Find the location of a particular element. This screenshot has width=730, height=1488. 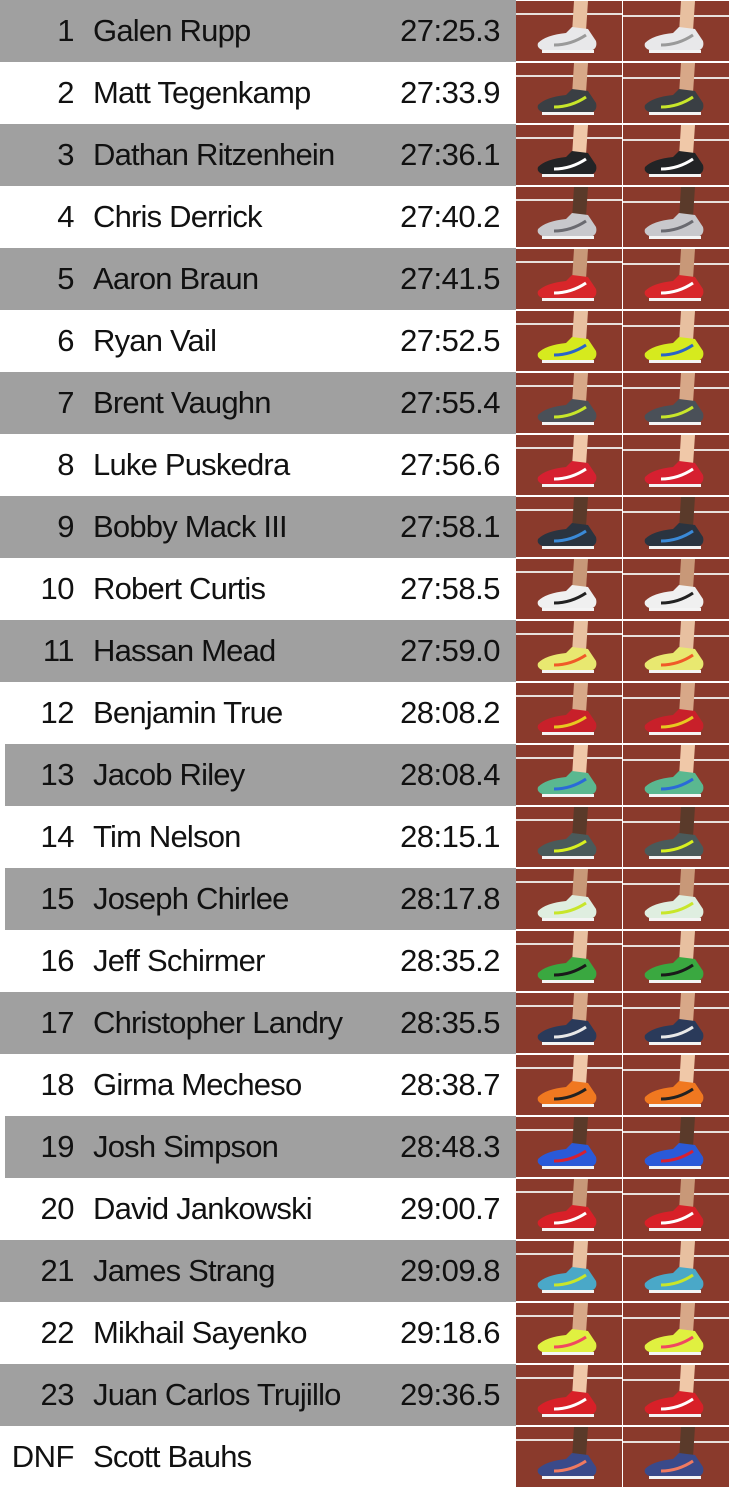

result-row: 5 Aaron Braun 27:41.5 is located at coordinates (365, 279).